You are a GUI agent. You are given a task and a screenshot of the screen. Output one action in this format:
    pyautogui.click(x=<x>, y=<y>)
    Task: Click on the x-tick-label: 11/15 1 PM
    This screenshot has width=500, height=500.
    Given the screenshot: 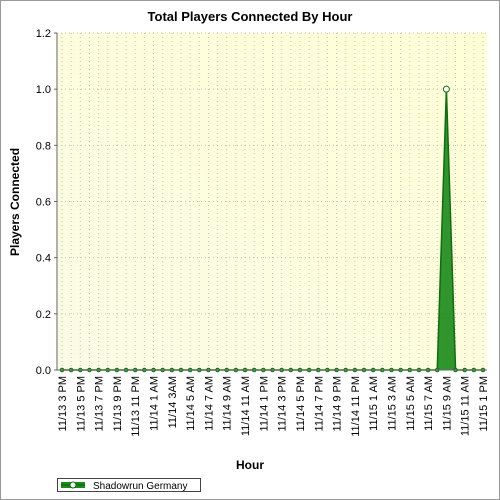 What is the action you would take?
    pyautogui.click(x=484, y=403)
    